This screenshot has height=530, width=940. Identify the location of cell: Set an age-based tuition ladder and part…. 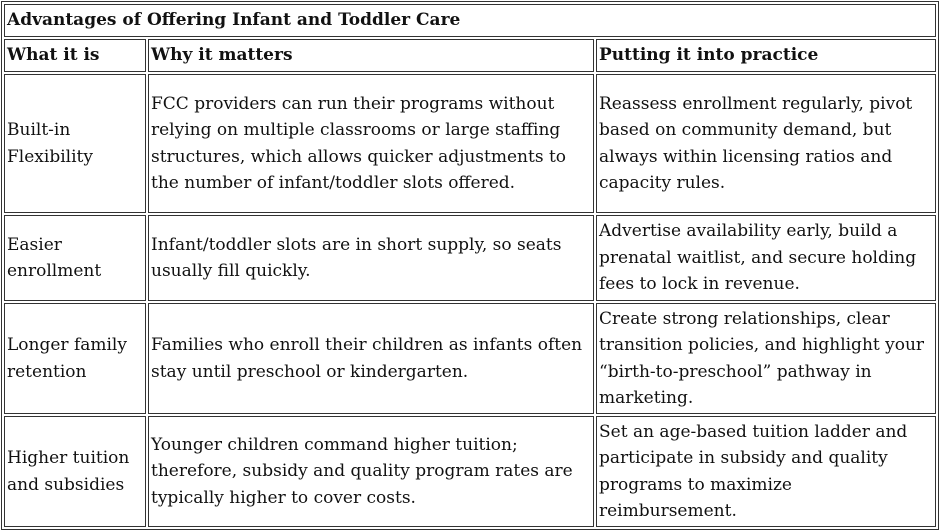
(766, 471).